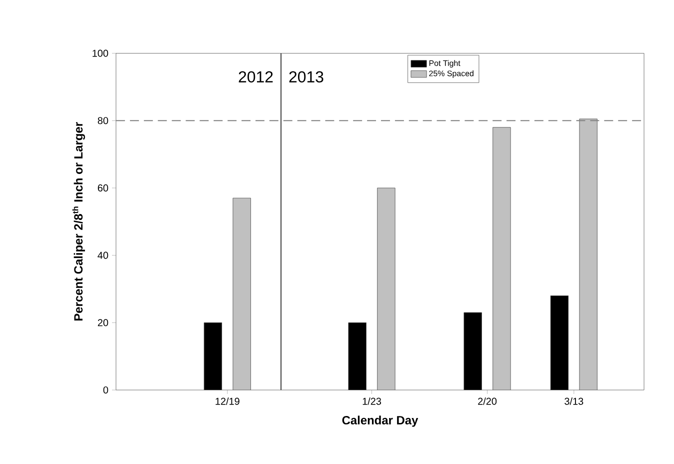  What do you see at coordinates (100, 53) in the screenshot?
I see `y-tick-label: 100` at bounding box center [100, 53].